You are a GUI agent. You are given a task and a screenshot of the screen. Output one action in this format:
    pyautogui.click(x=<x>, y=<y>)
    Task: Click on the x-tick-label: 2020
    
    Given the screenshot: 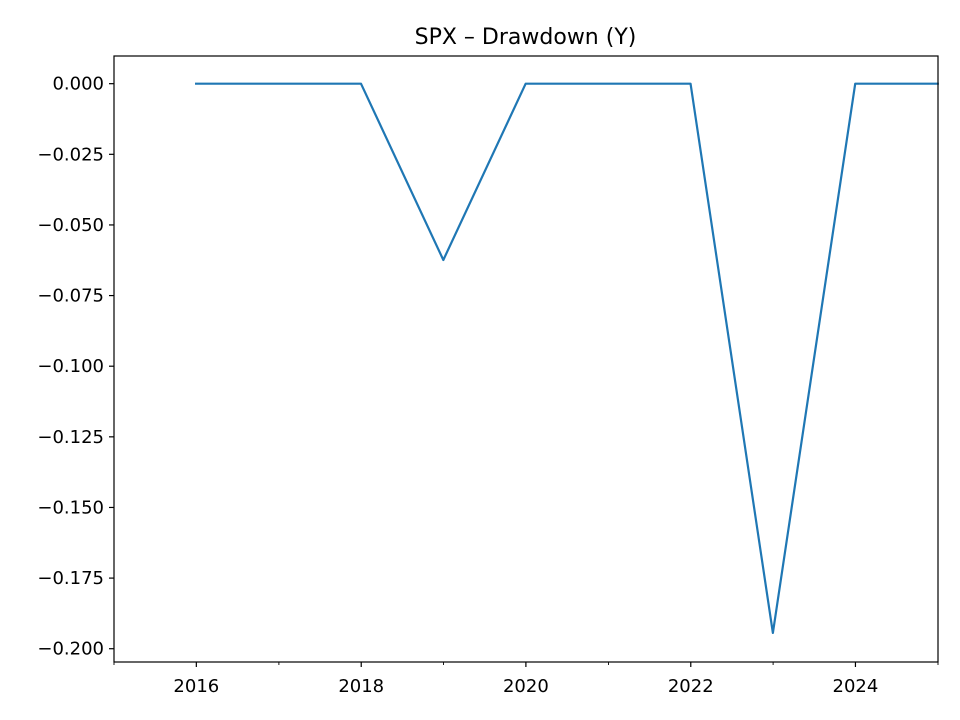 What is the action you would take?
    pyautogui.click(x=526, y=686)
    